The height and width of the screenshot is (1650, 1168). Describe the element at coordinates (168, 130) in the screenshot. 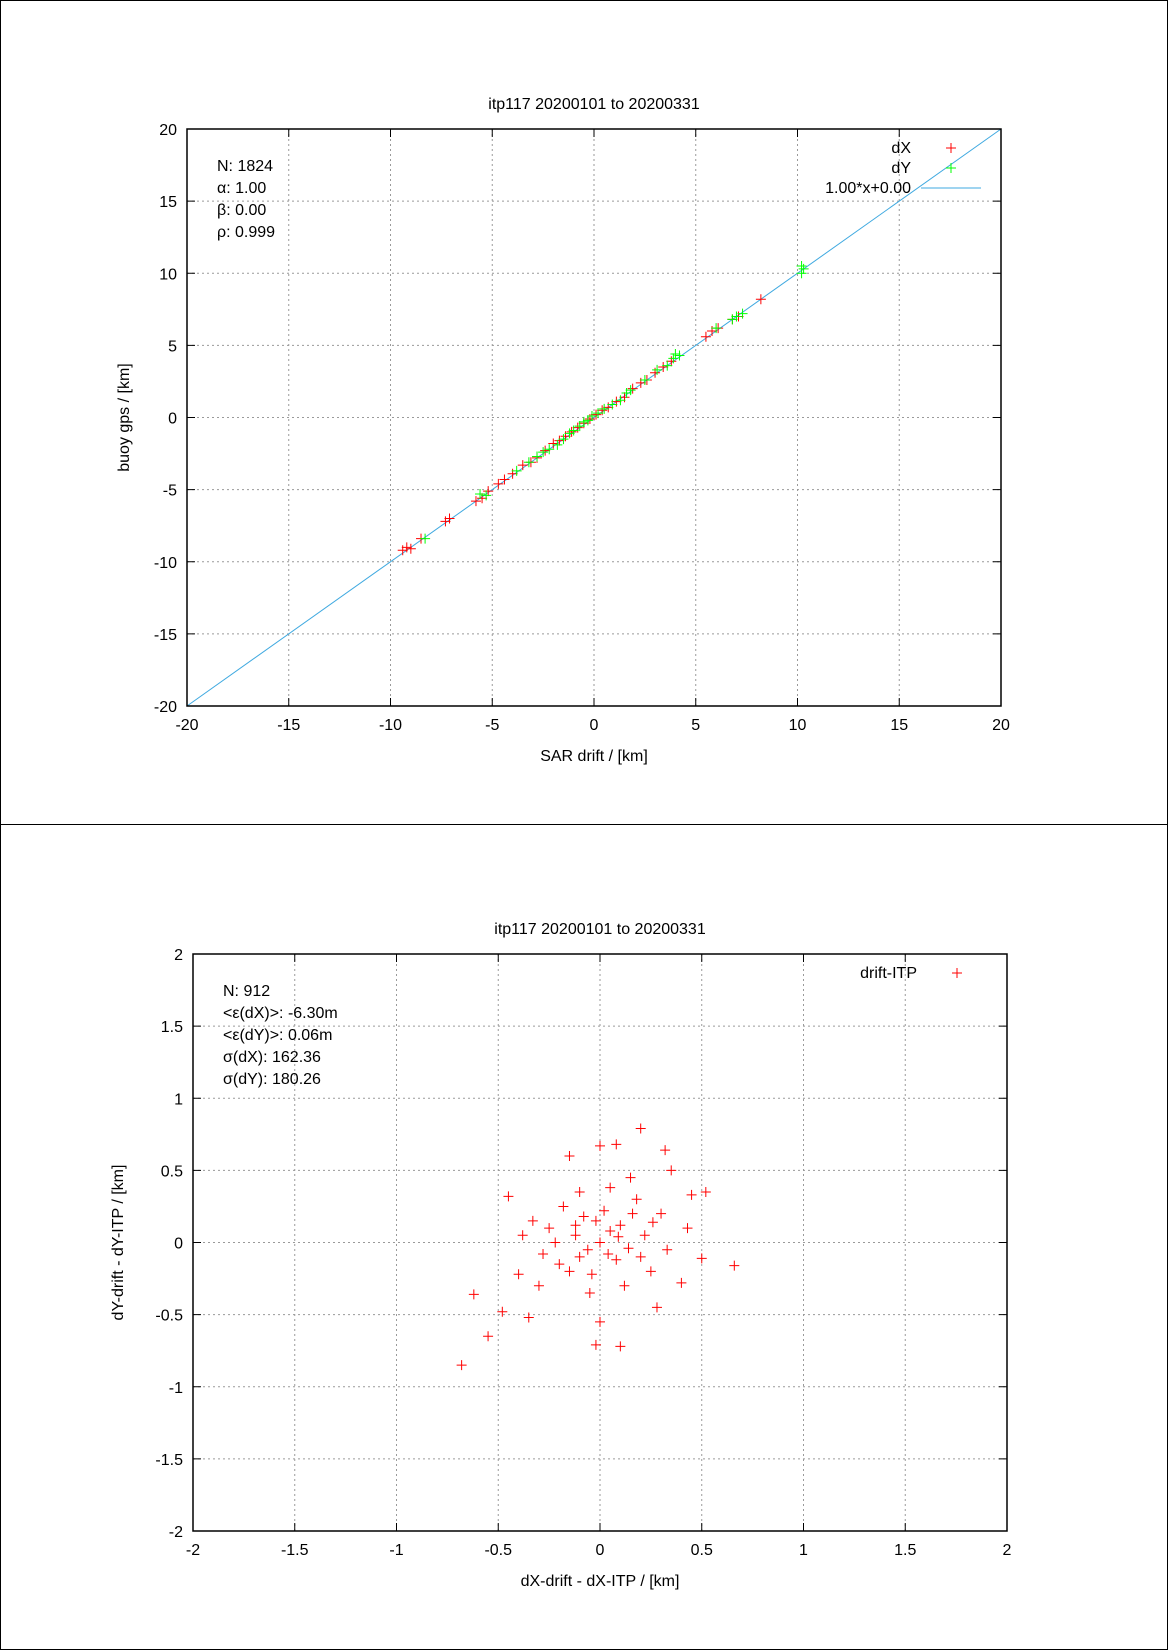

I see `y-tick-label: 20` at that location.